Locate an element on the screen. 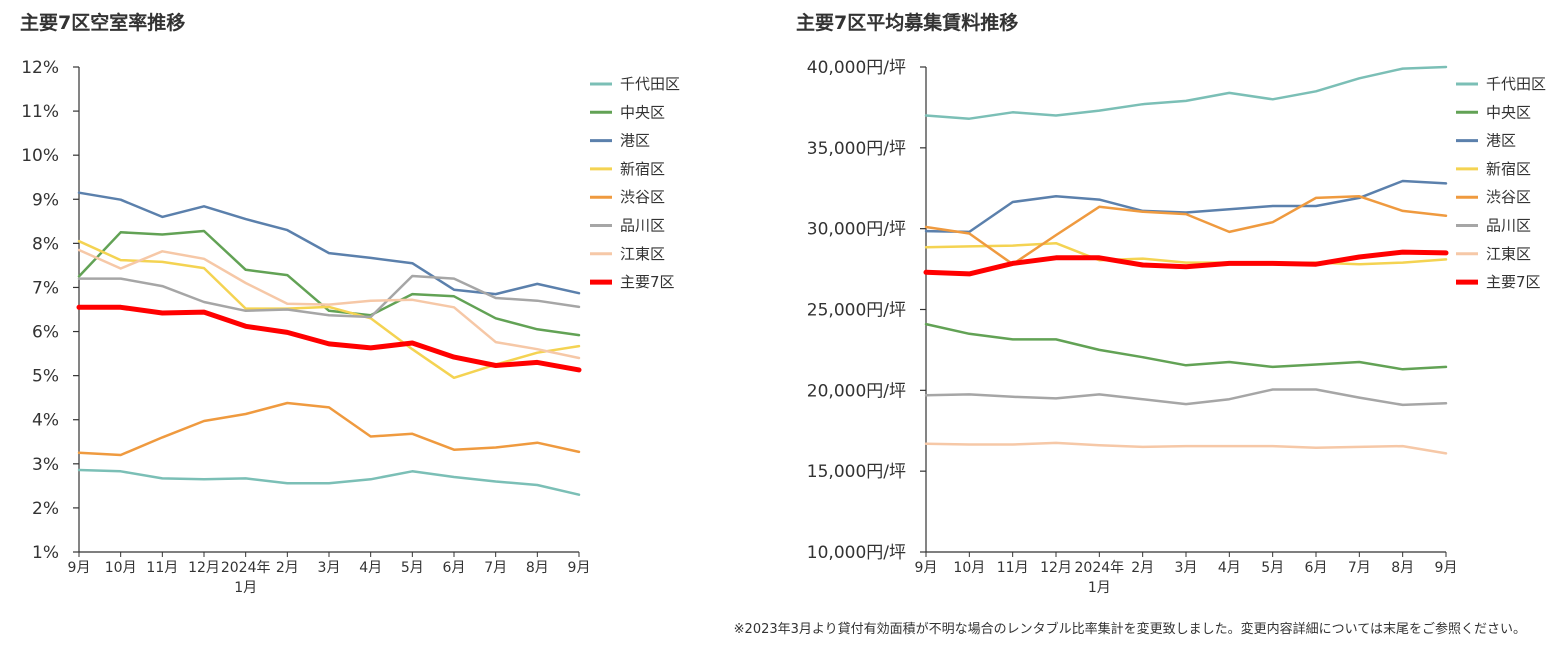  rent-x-tick-sublabel: 1月 is located at coordinates (1099, 588).